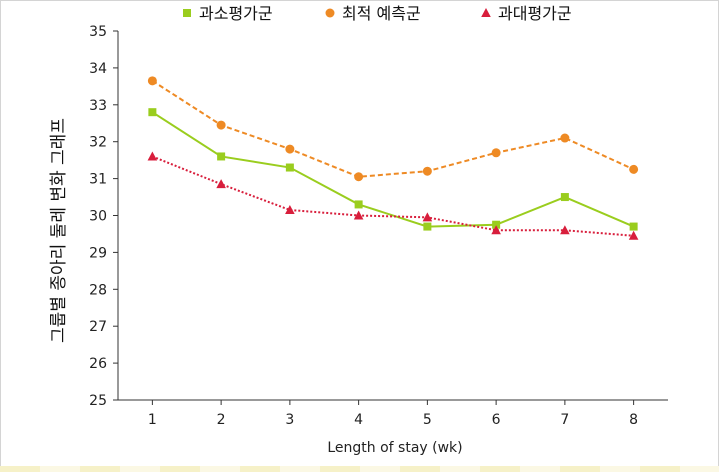  Describe the element at coordinates (59, 230) in the screenshot. I see `y-axis-title: 그룹별 종아리 둘레 변화 그래프` at that location.